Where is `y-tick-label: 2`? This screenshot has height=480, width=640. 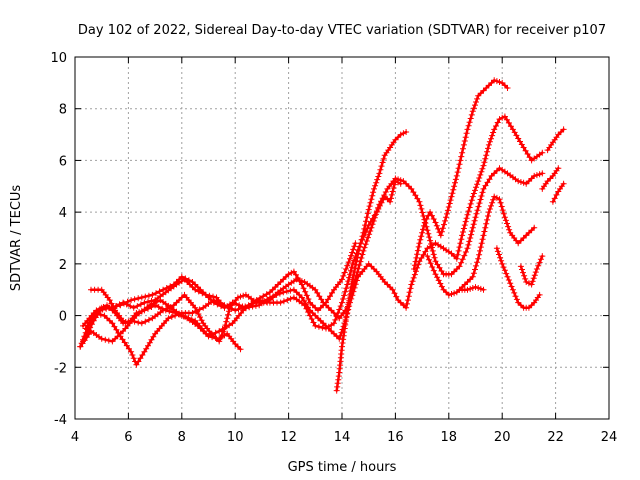
y-tick-label: 2 is located at coordinates (63, 265).